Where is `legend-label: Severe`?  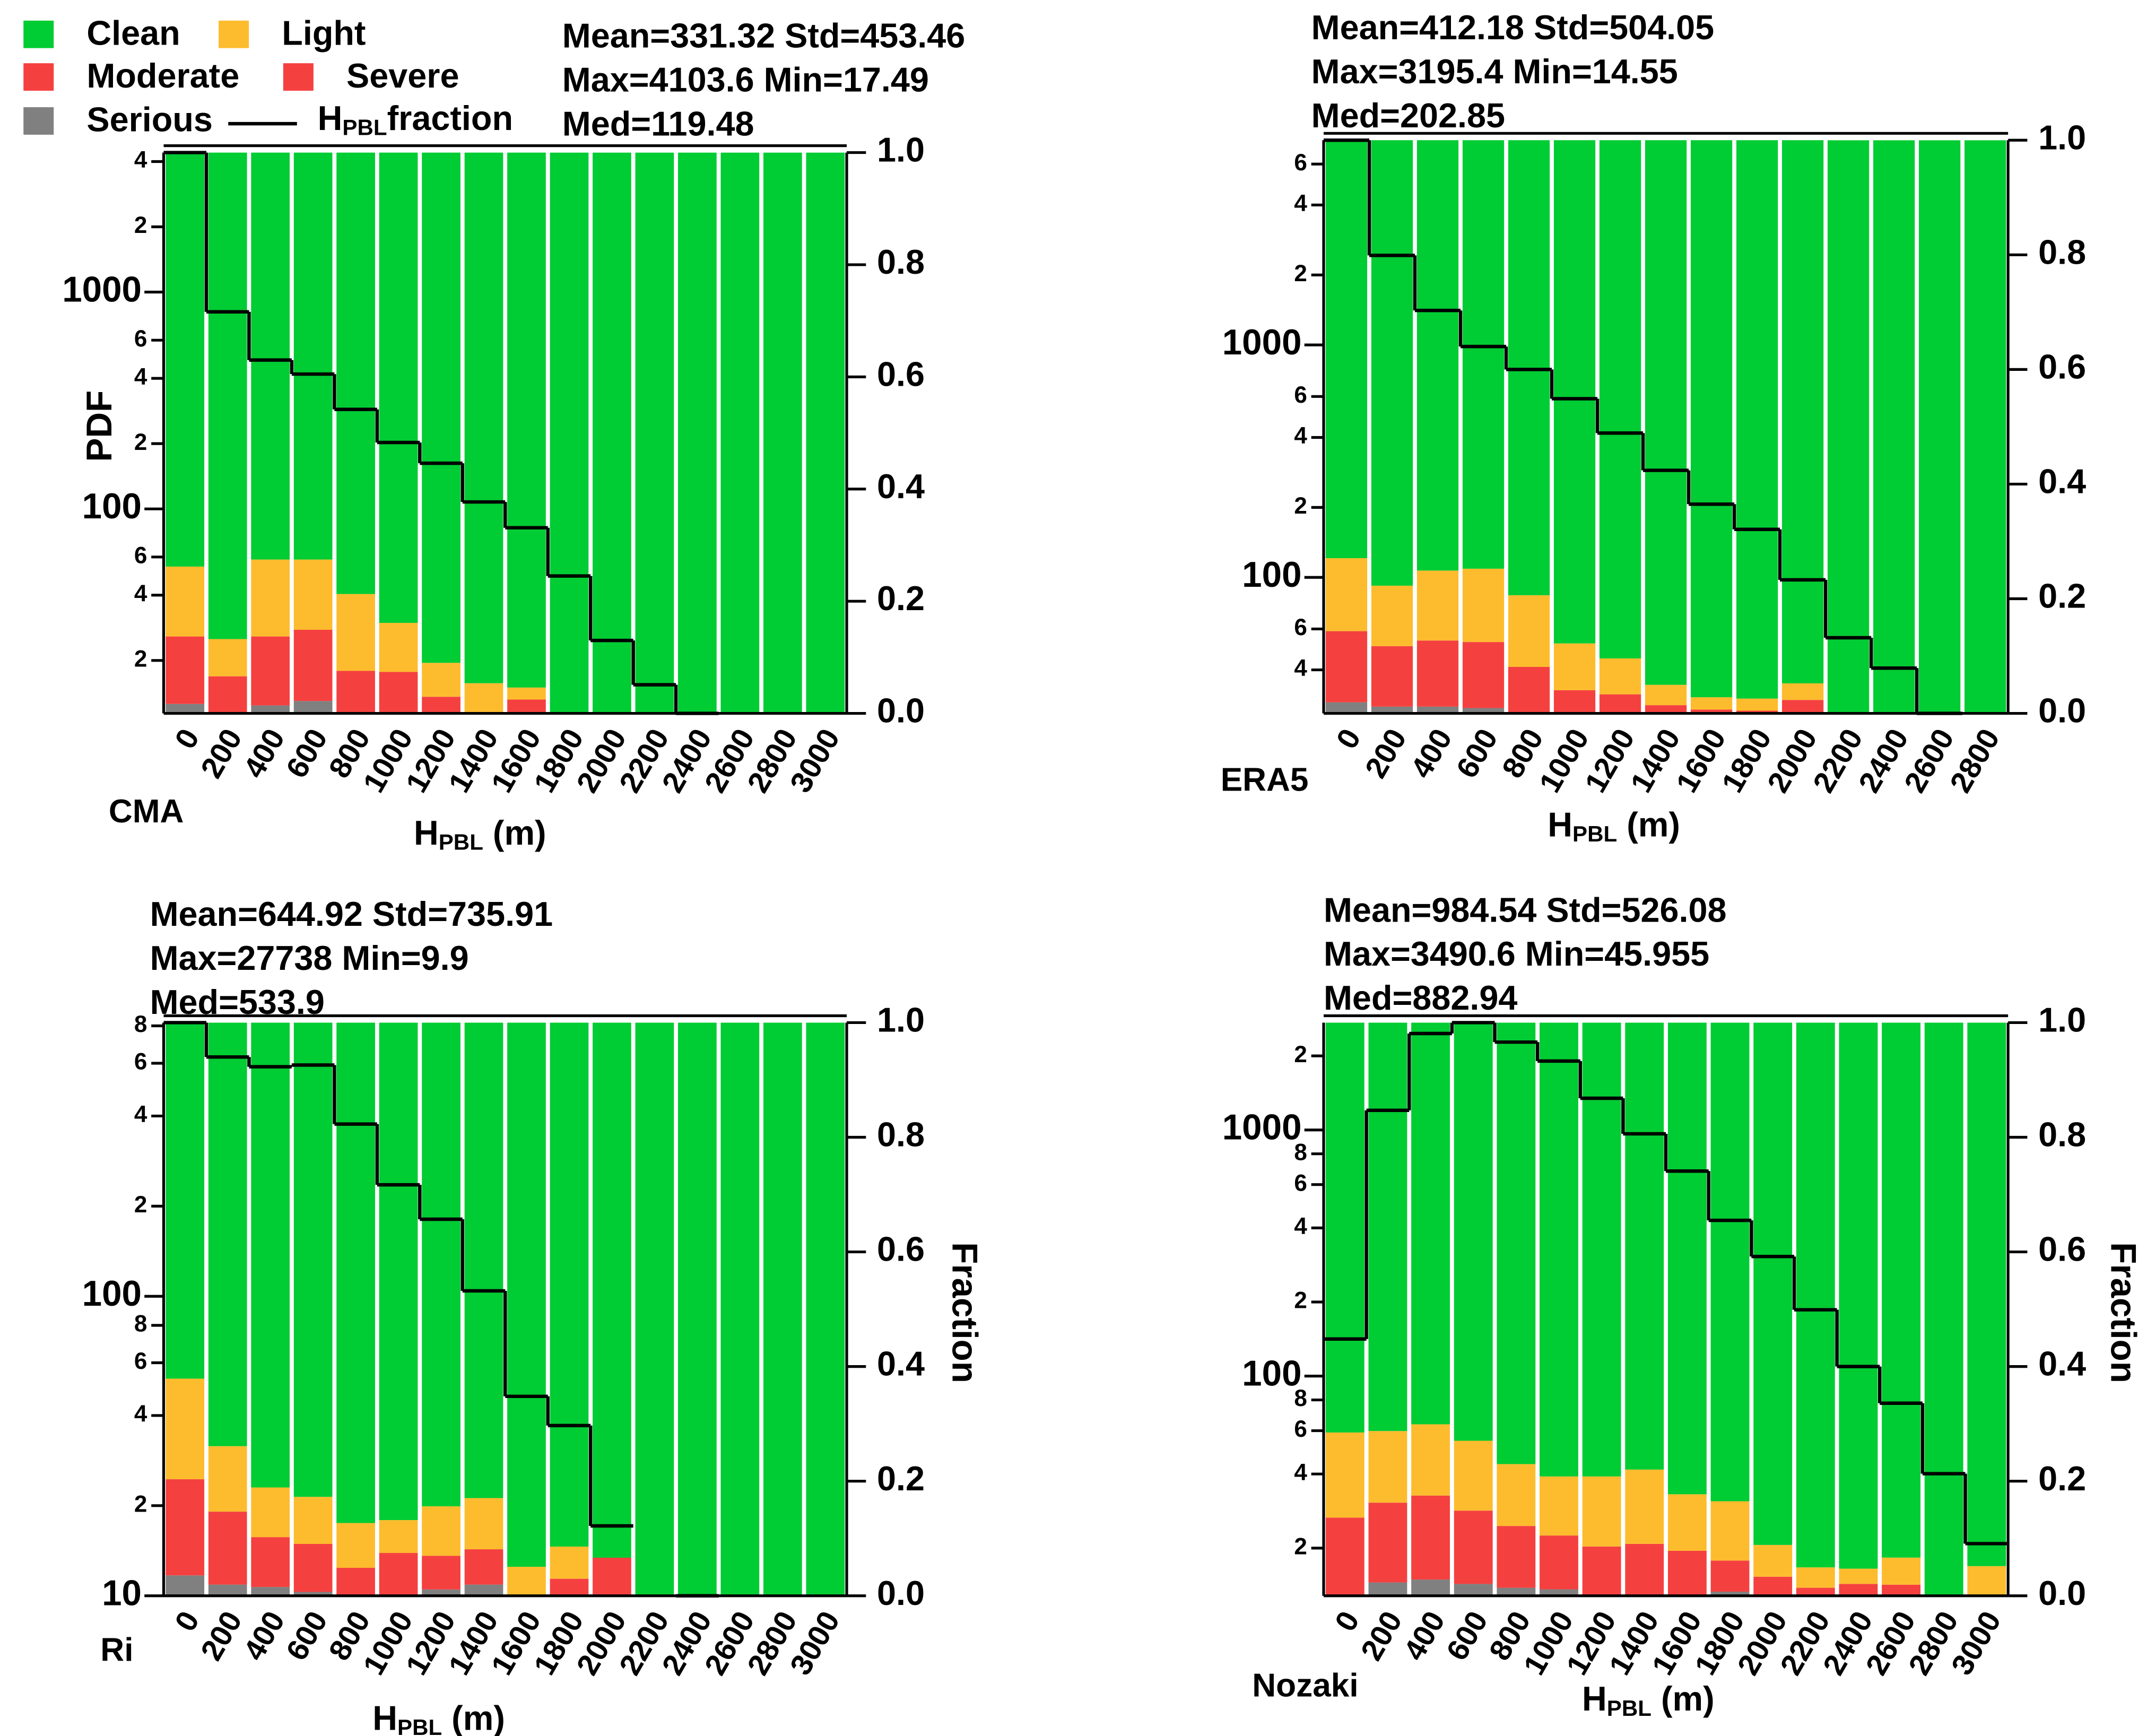
legend-label: Severe is located at coordinates (402, 75).